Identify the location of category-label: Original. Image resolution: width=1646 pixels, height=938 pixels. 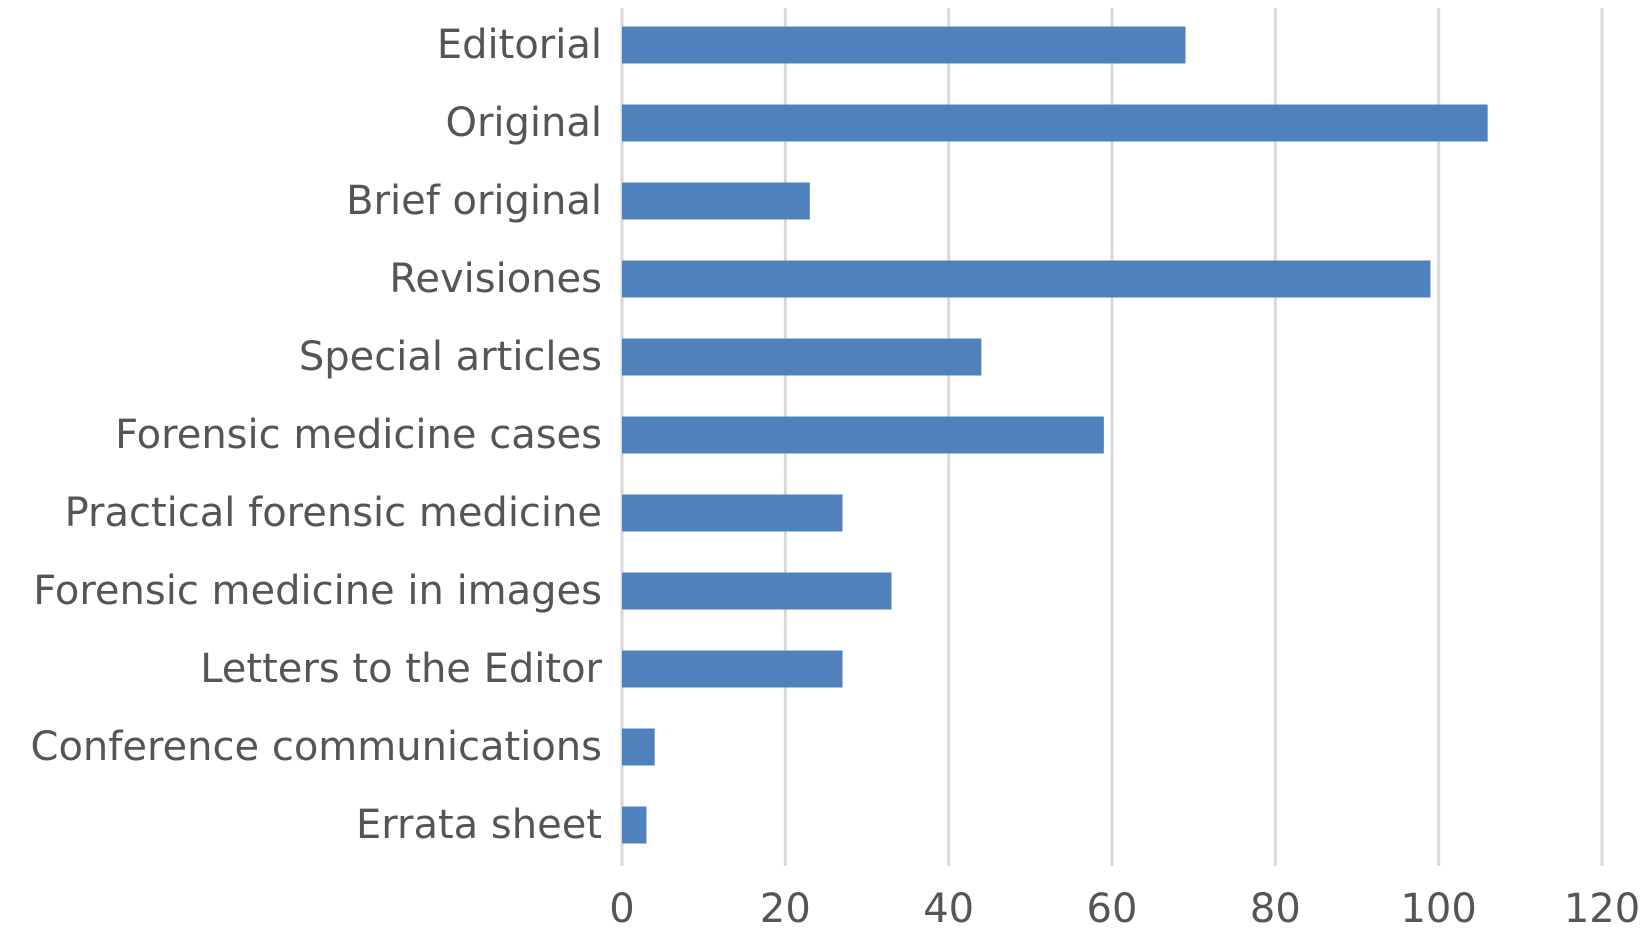
(523, 123).